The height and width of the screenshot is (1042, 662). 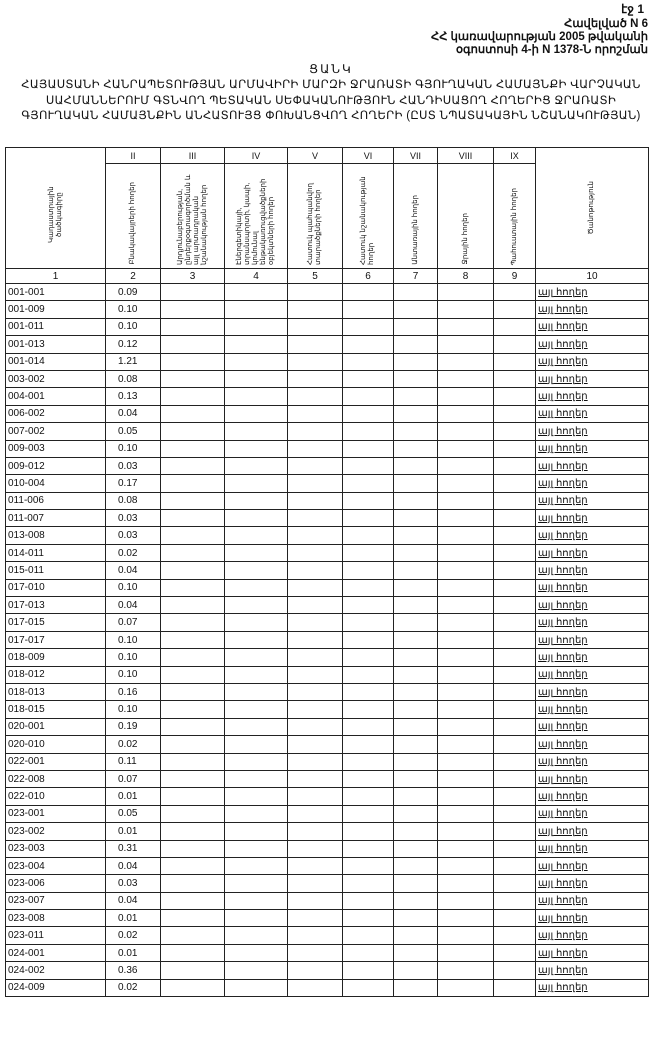 What do you see at coordinates (55, 970) in the screenshot?
I see `cadastral-code-cell: 024-002` at bounding box center [55, 970].